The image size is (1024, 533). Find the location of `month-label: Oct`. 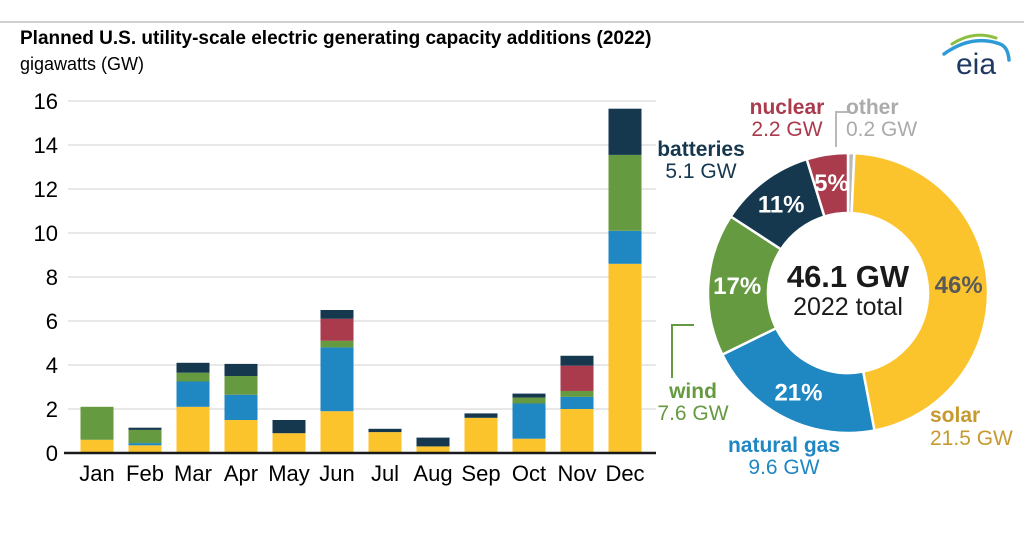

month-label: Oct is located at coordinates (529, 473).